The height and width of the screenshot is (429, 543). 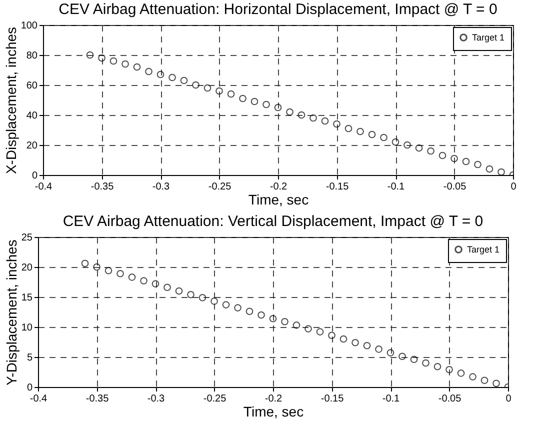 What do you see at coordinates (29, 358) in the screenshot?
I see `y-tick-label: 5` at bounding box center [29, 358].